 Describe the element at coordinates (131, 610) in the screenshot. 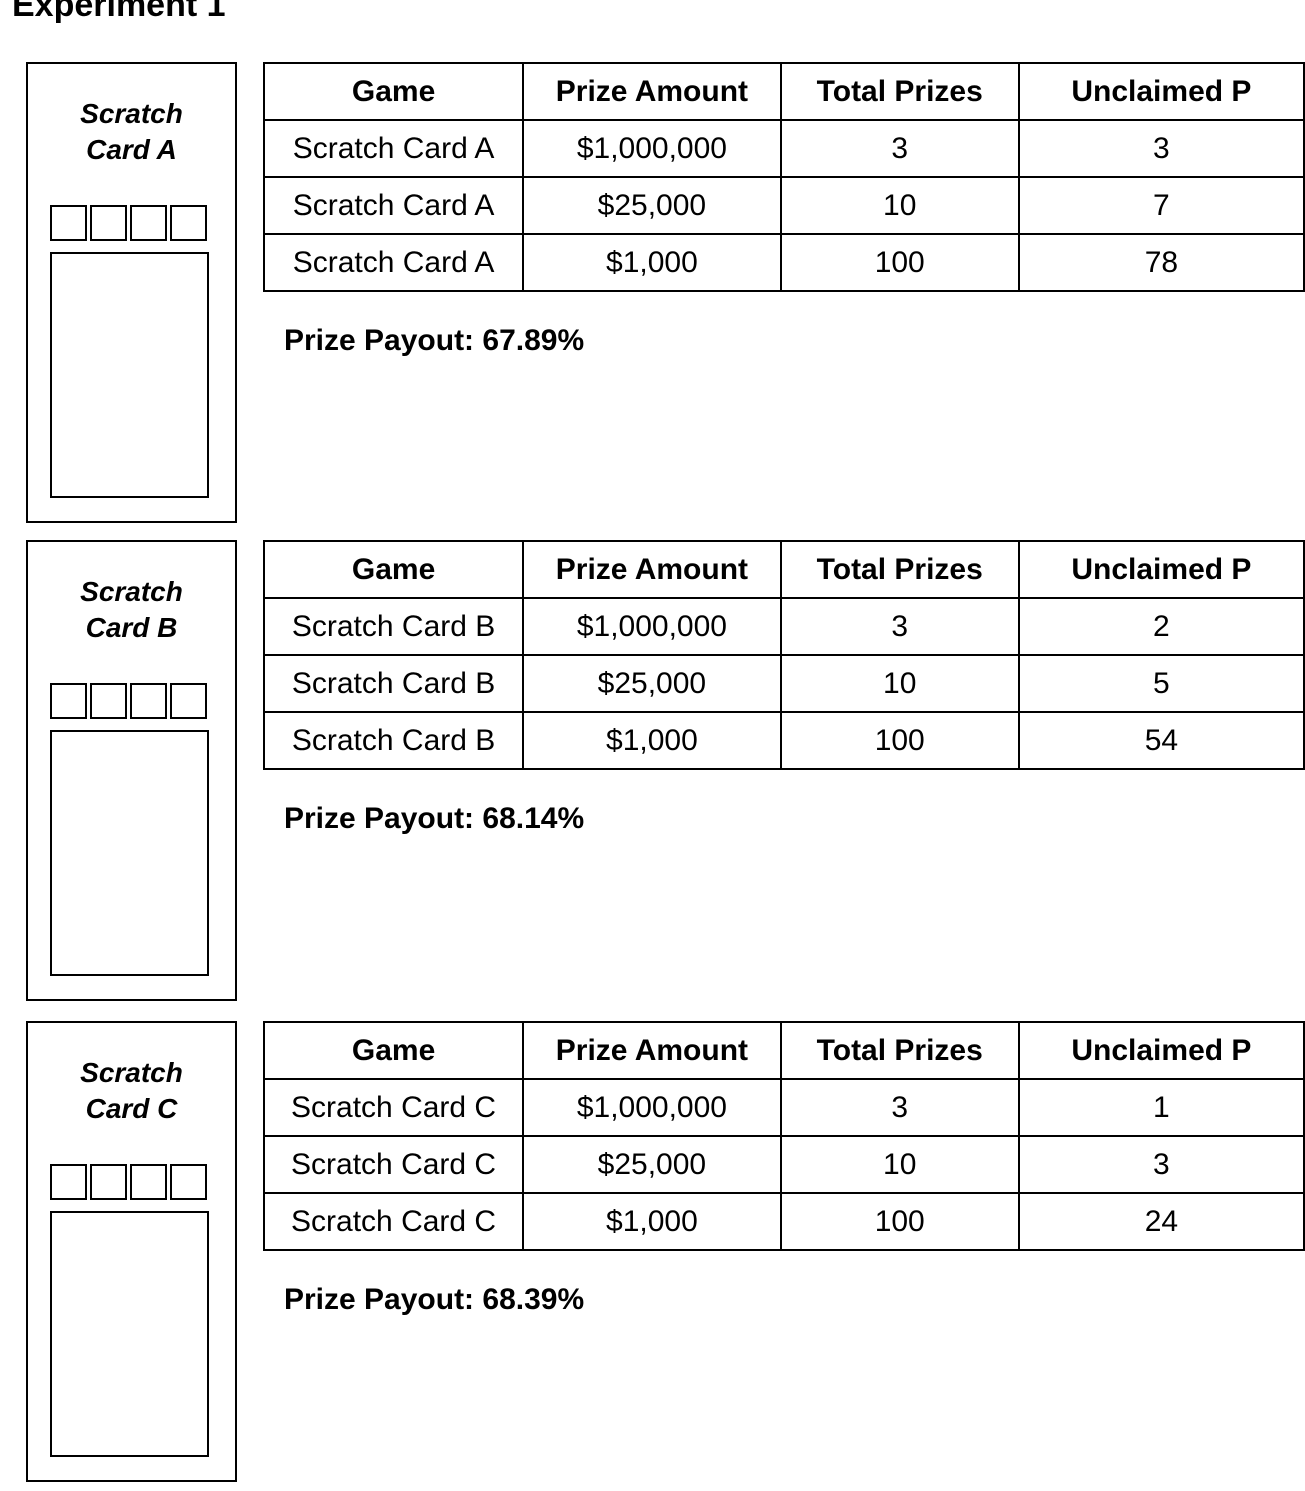

I see `card-title: Scratch Card B` at that location.